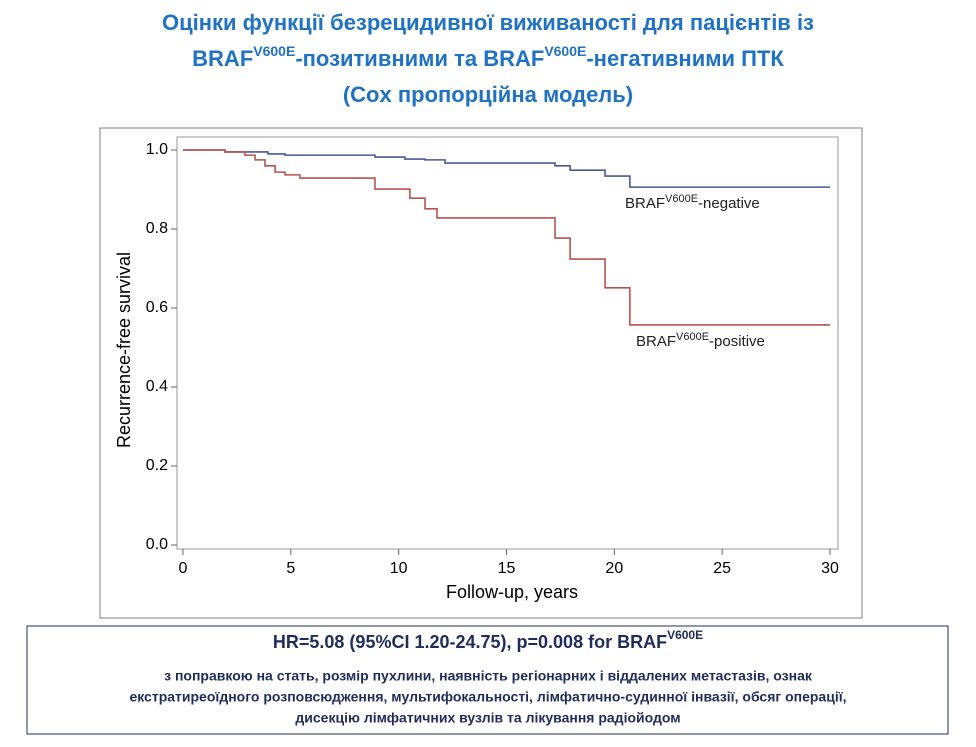 The width and height of the screenshot is (976, 747). I want to click on title-part: BRAF, so click(222, 58).